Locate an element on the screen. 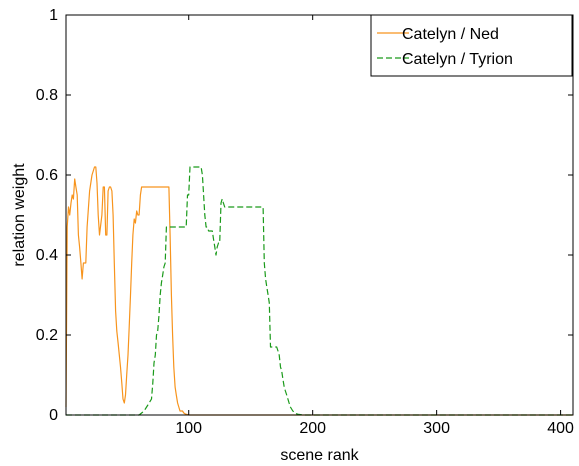  x-tick-label: 200 is located at coordinates (312, 428).